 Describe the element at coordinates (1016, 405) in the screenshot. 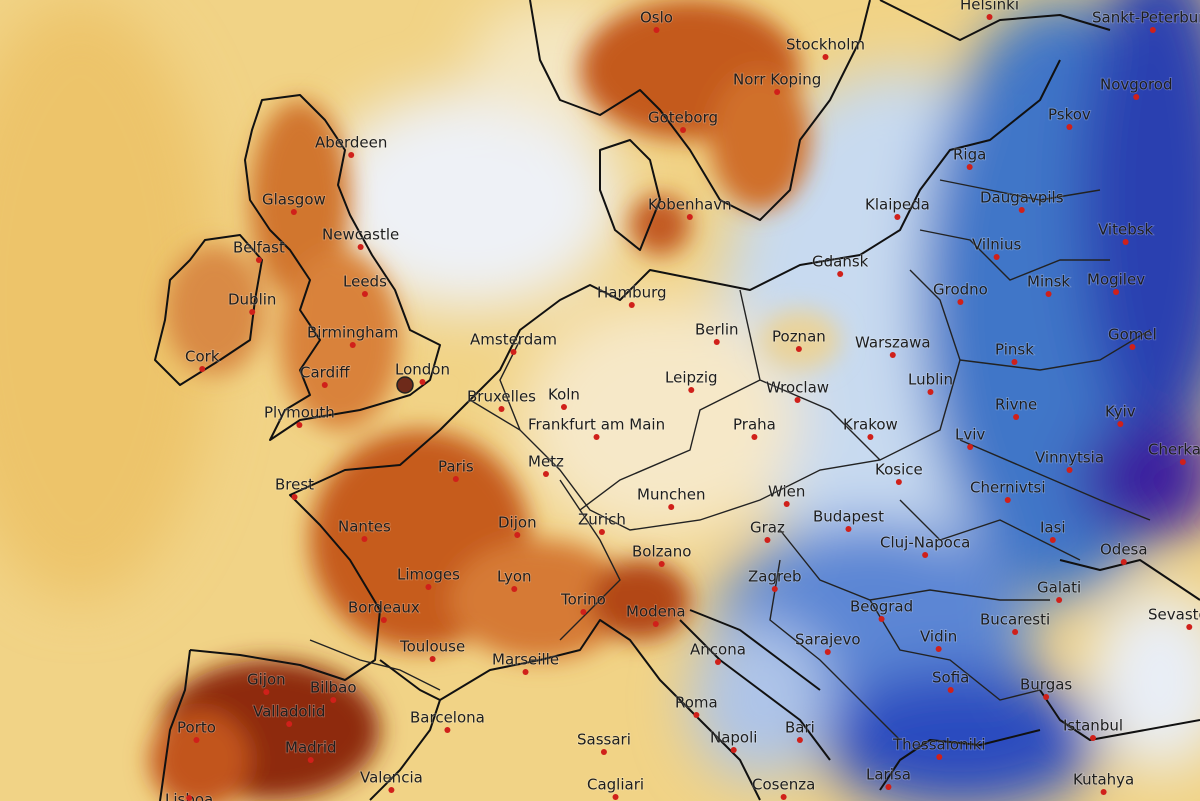

I see `city-label: Rivne` at that location.